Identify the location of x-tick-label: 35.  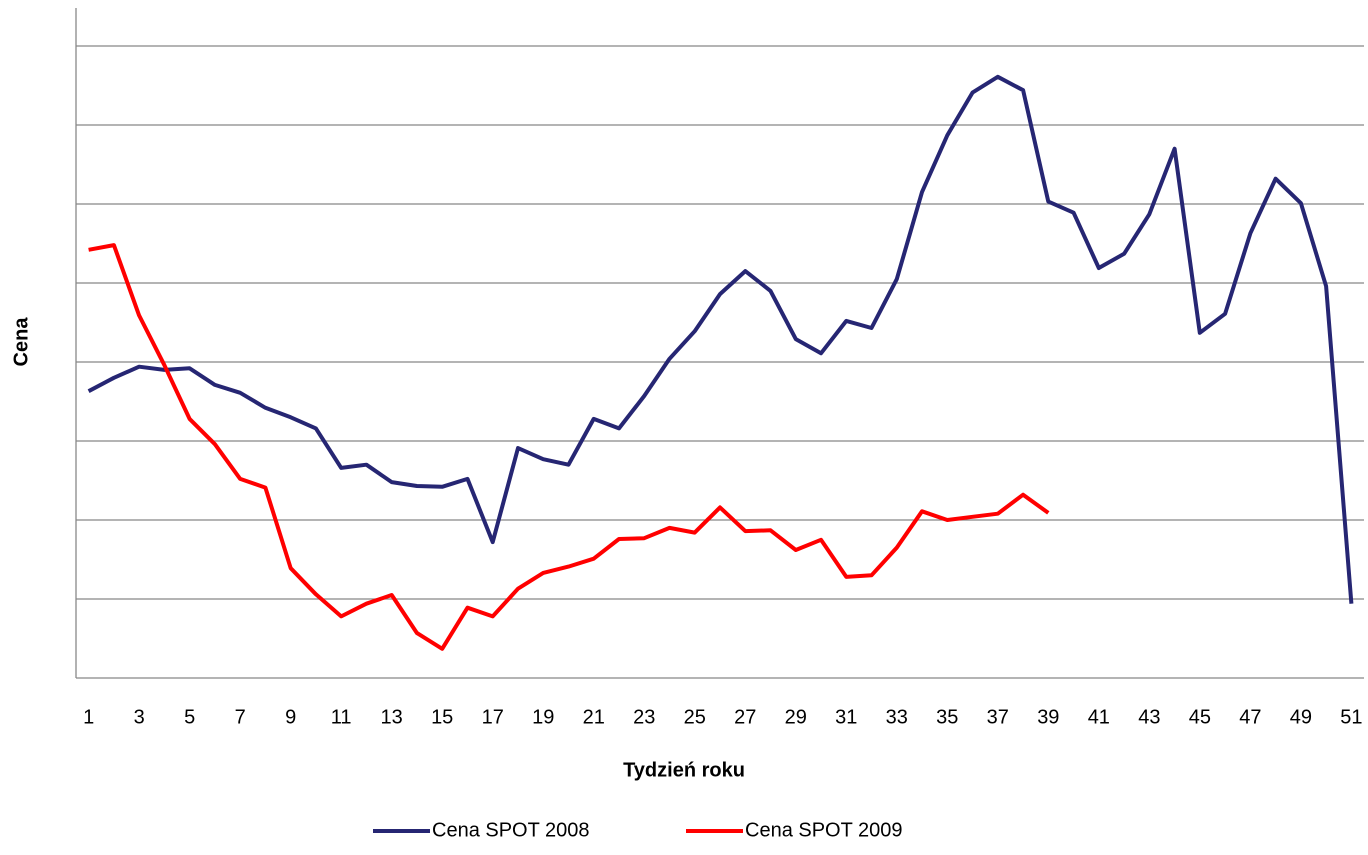
(947, 717).